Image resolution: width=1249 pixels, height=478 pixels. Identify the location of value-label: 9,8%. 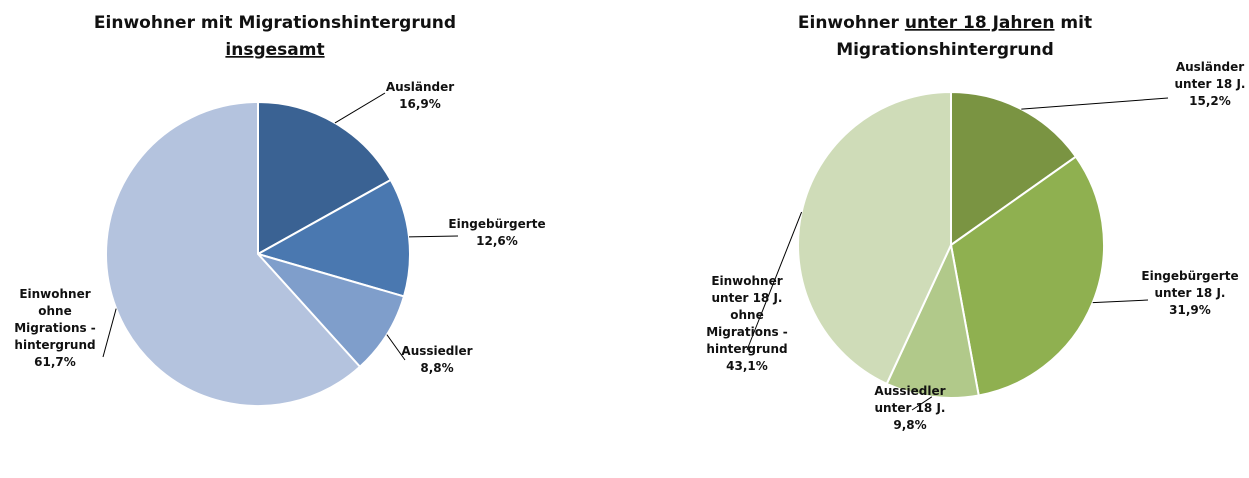
(909, 425).